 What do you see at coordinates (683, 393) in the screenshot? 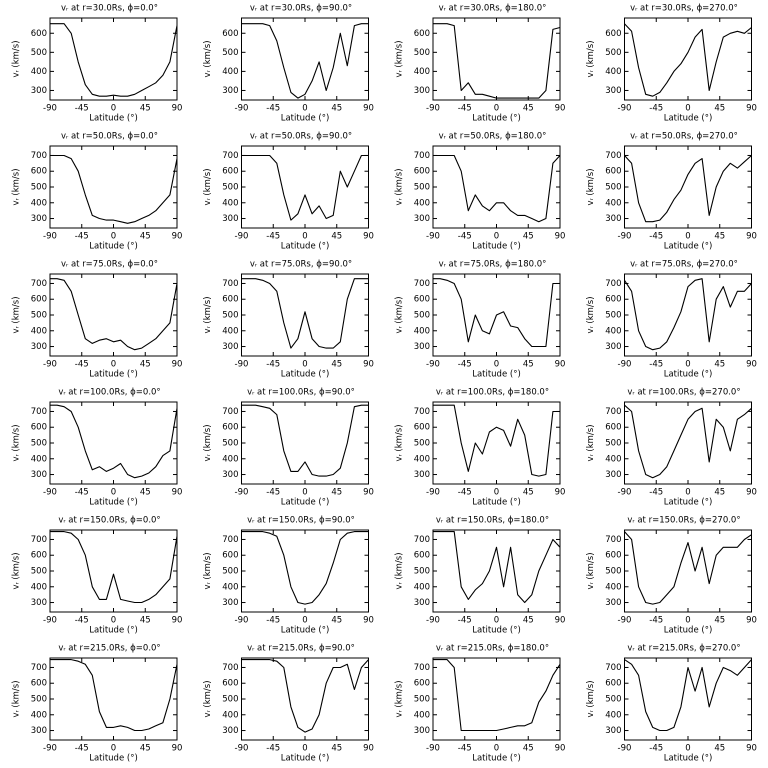
I see `chart-title: vᵣ at r=100.0Rs, ϕ=270.0°` at bounding box center [683, 393].